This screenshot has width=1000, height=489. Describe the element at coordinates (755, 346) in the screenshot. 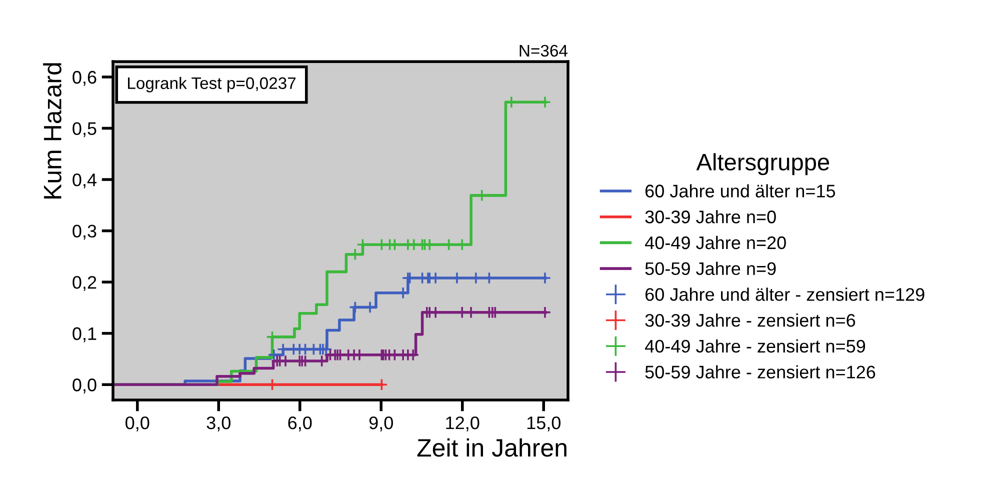

I see `legend-label: 40-49 Jahre - zensiert n=59` at that location.